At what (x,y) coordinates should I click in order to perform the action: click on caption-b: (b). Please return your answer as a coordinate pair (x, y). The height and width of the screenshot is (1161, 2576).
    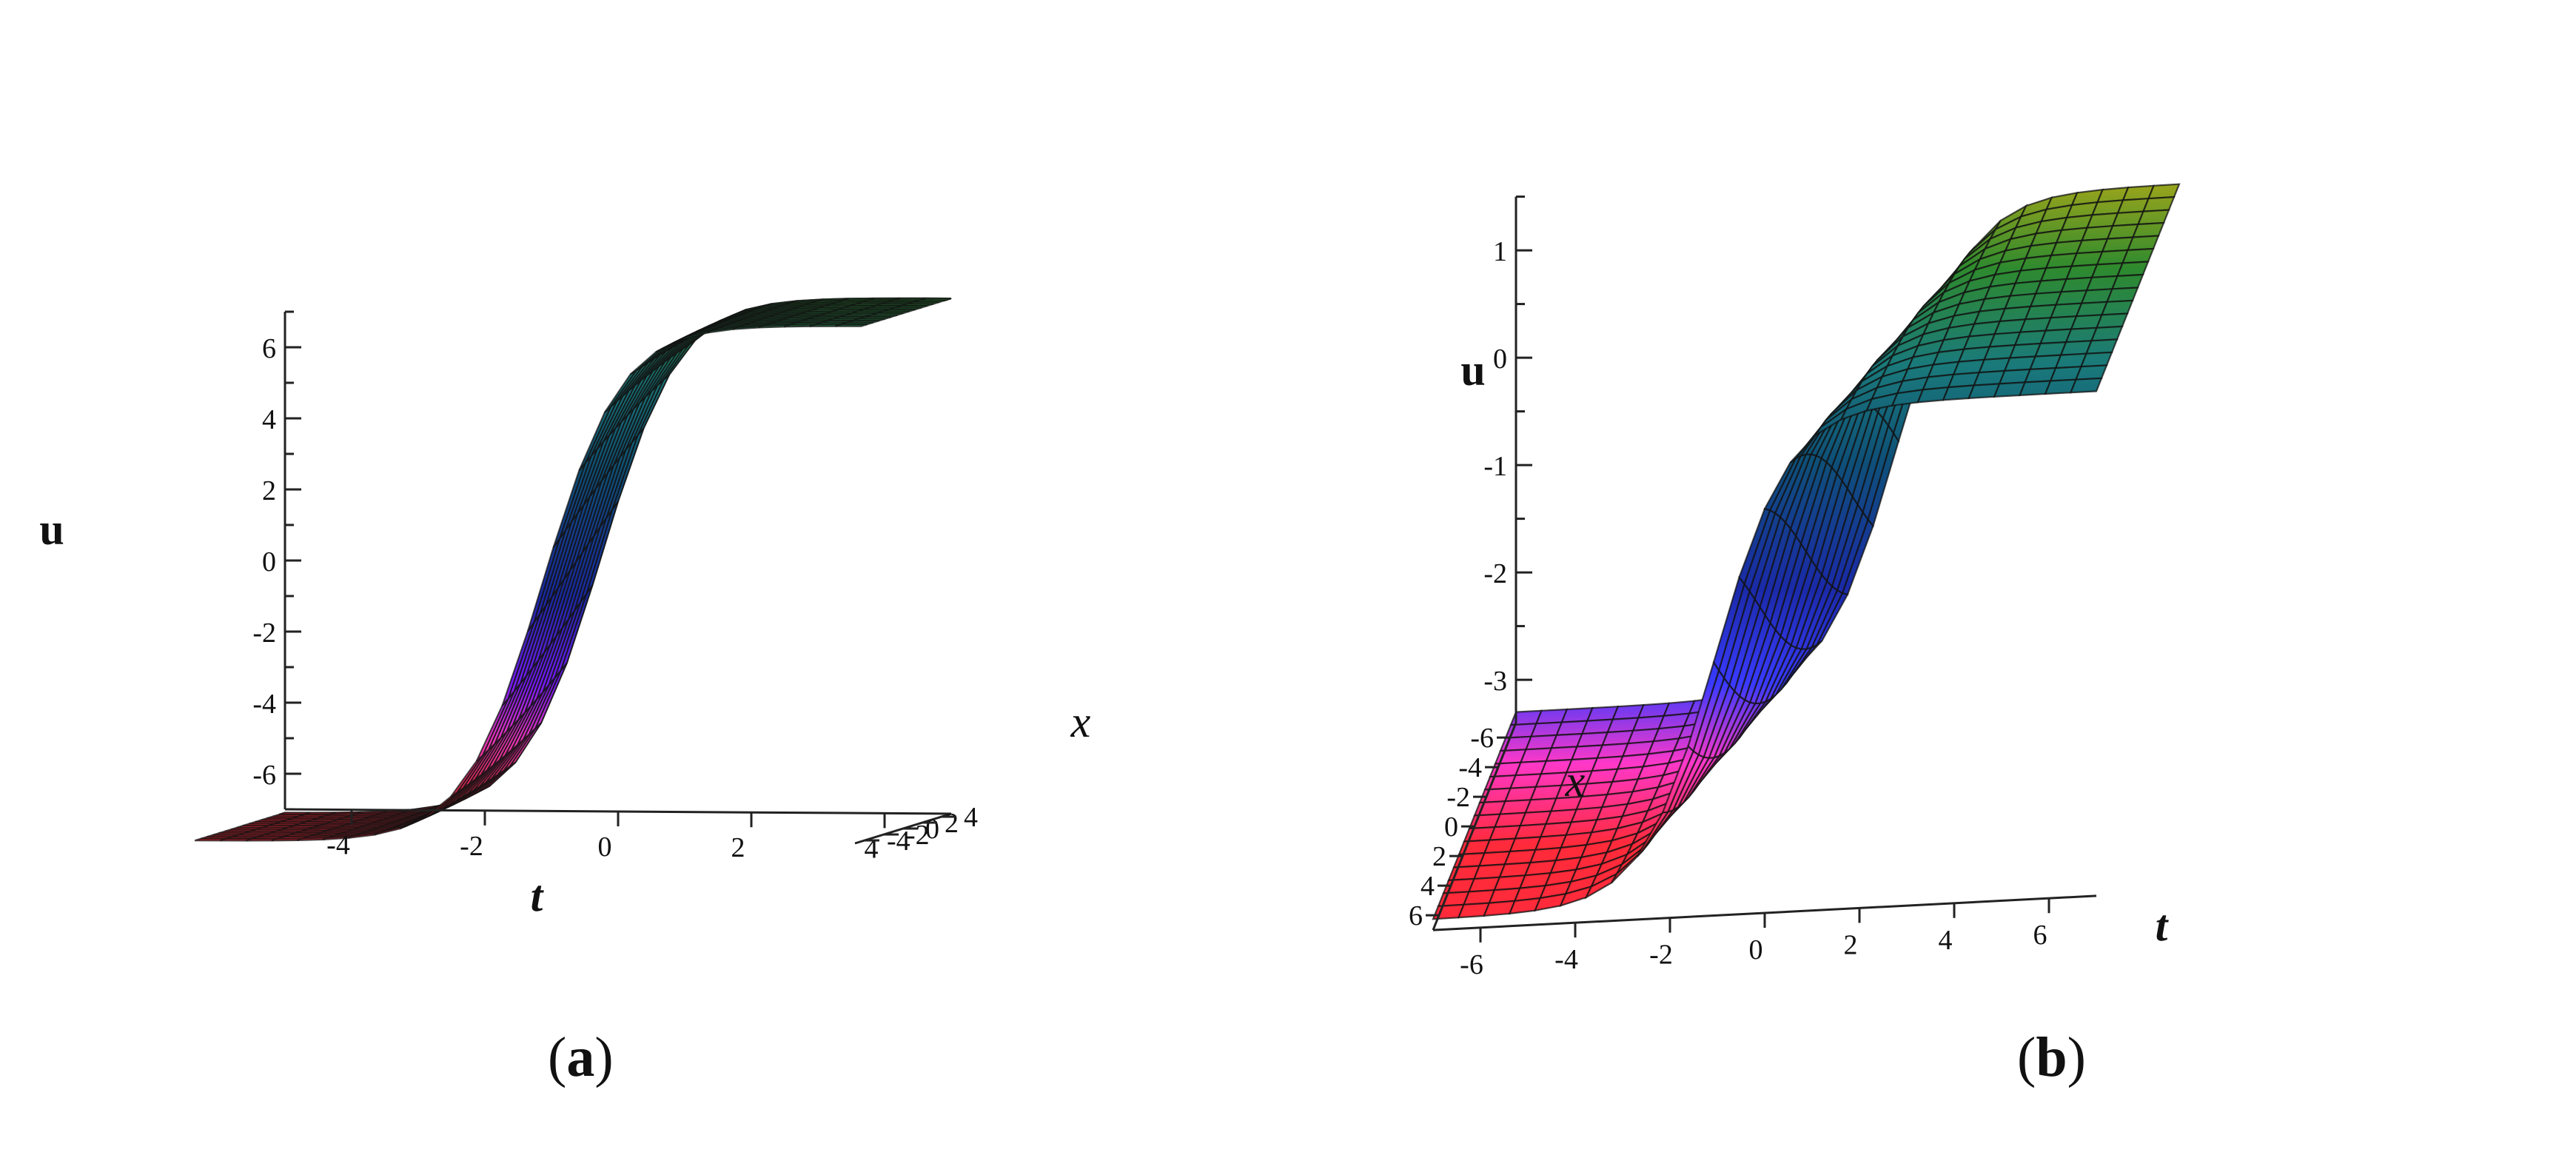
    Looking at the image, I should click on (2051, 1057).